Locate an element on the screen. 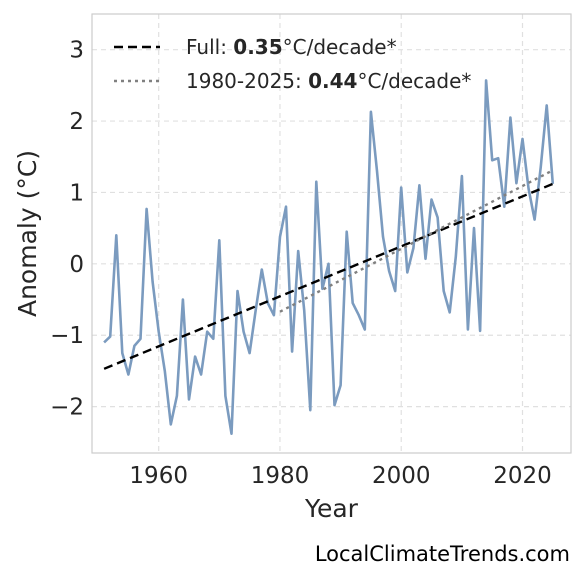  legend-label-rate: 0.35 is located at coordinates (257, 47).